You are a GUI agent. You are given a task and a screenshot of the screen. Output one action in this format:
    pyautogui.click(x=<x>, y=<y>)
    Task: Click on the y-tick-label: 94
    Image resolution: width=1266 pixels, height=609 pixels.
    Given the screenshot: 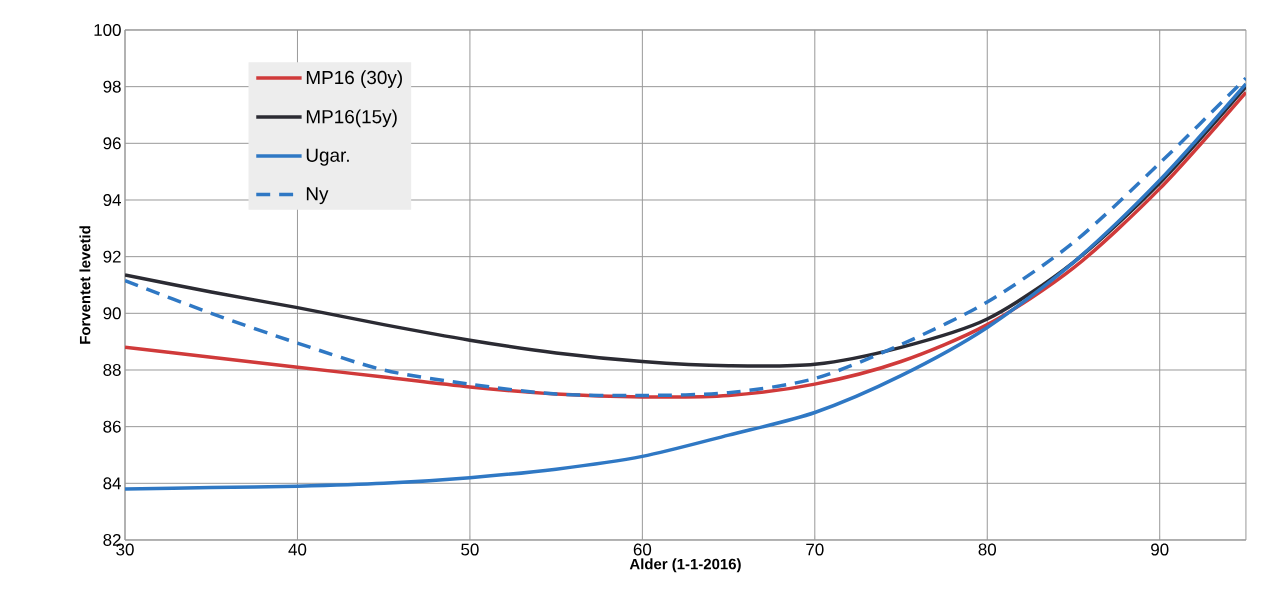 What is the action you would take?
    pyautogui.click(x=112, y=199)
    